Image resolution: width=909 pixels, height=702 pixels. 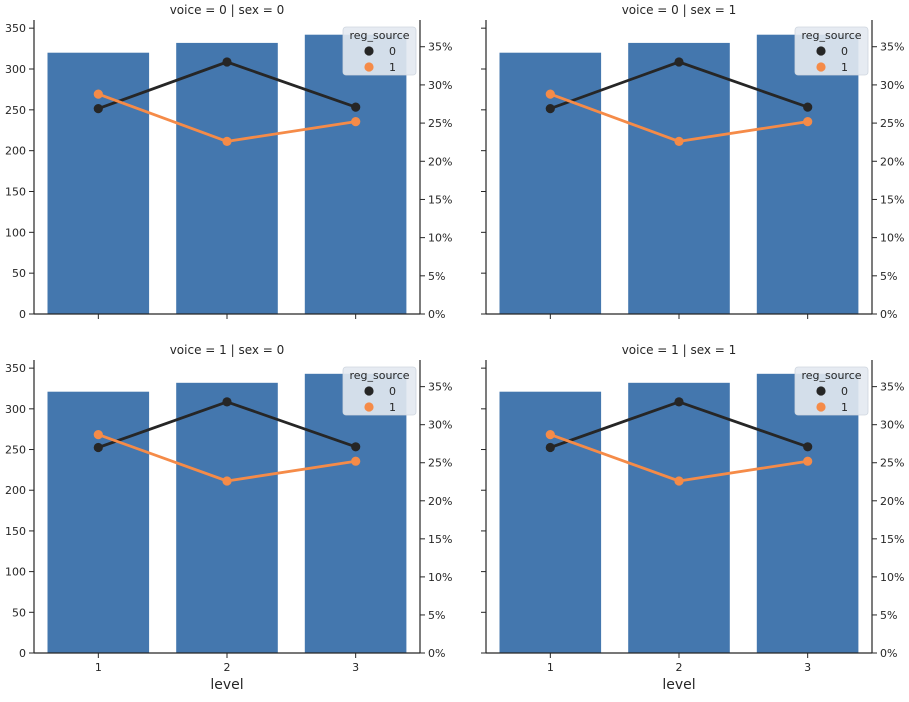 I want to click on left-tick-label: 150, so click(x=15, y=192).